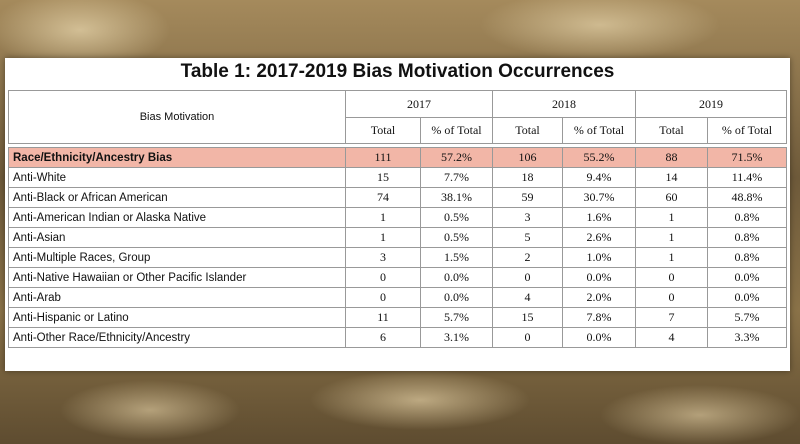 This screenshot has width=800, height=444. I want to click on cell: 74, so click(383, 197).